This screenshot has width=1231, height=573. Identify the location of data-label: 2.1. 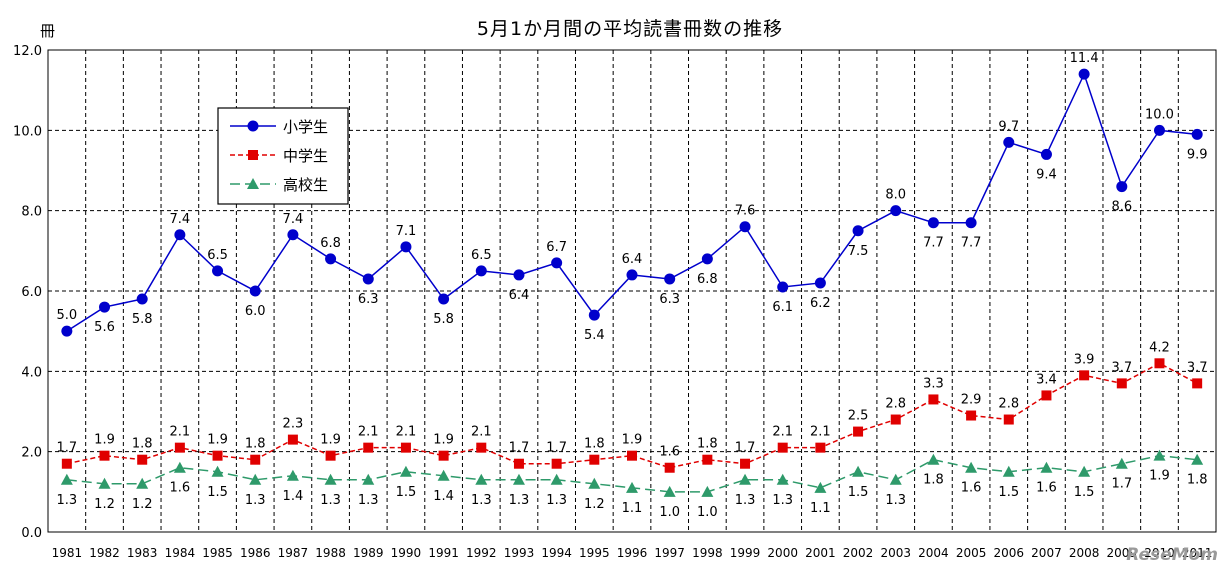
(782, 432).